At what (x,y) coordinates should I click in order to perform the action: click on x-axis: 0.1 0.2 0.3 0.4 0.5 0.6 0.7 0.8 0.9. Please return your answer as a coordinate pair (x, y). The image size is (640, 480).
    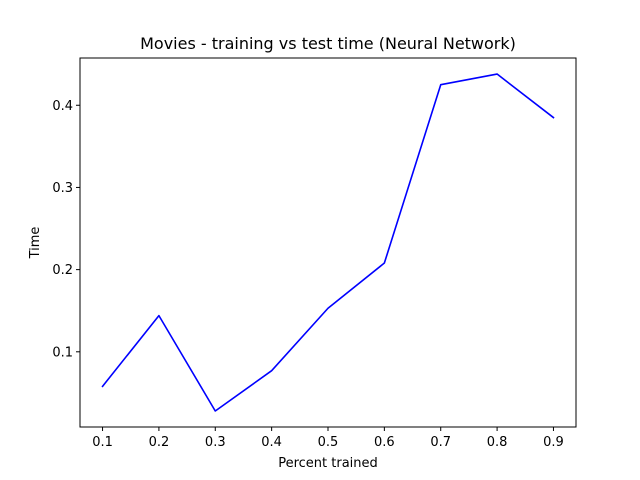
    Looking at the image, I should click on (328, 438).